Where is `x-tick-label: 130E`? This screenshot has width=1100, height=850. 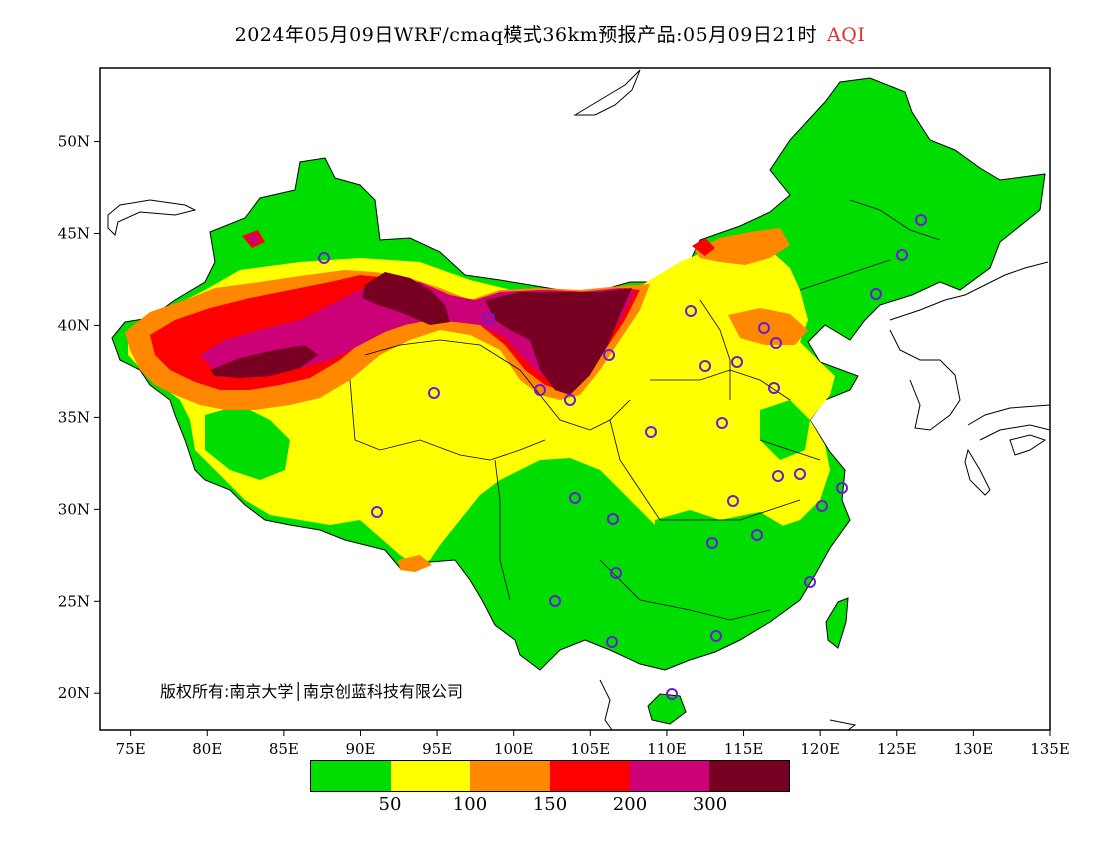
x-tick-label: 130E is located at coordinates (974, 749).